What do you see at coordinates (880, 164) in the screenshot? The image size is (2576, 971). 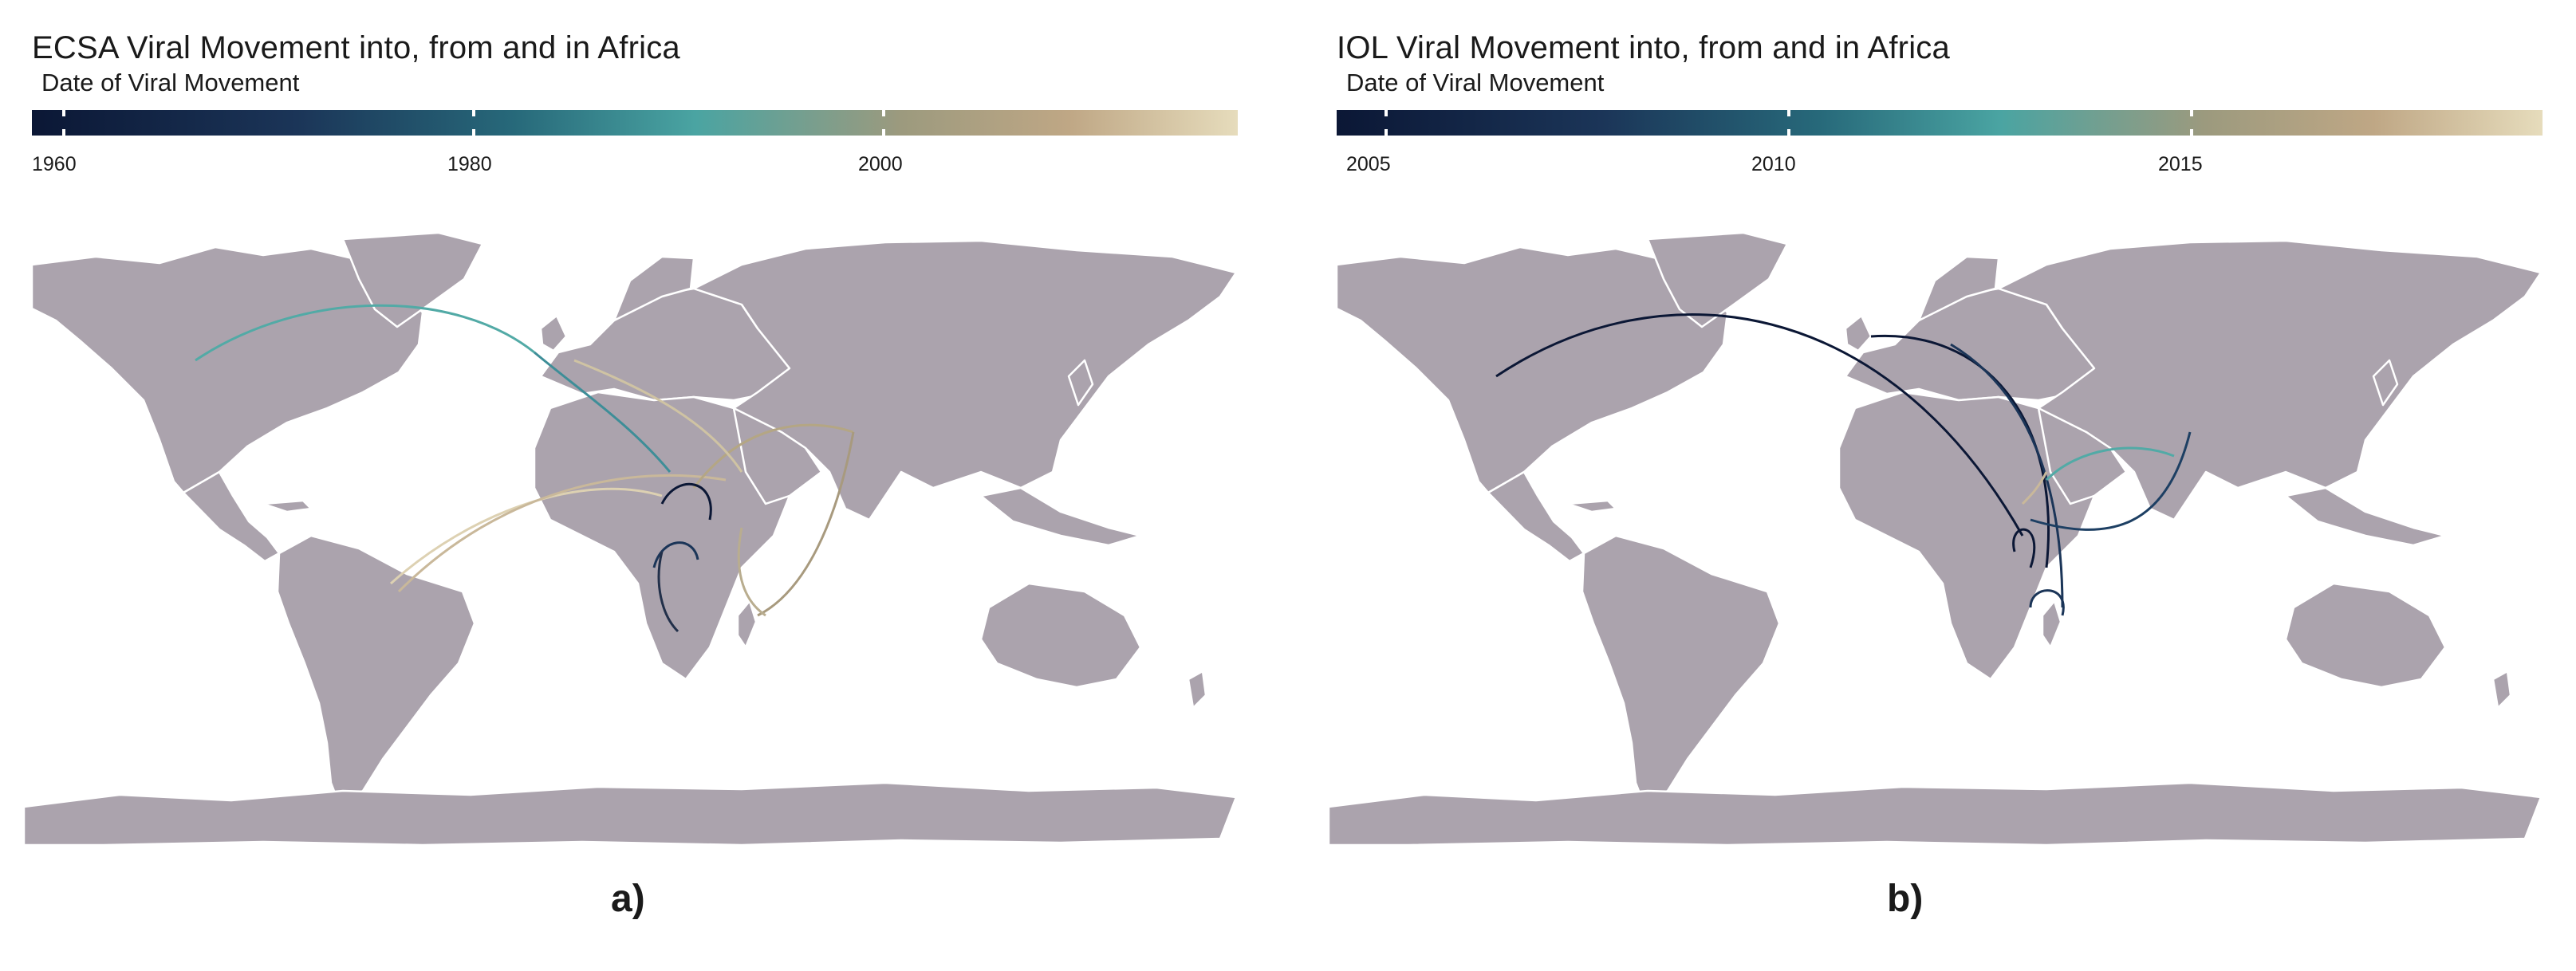 I see `panel-a-tick-label-2000: 2000` at bounding box center [880, 164].